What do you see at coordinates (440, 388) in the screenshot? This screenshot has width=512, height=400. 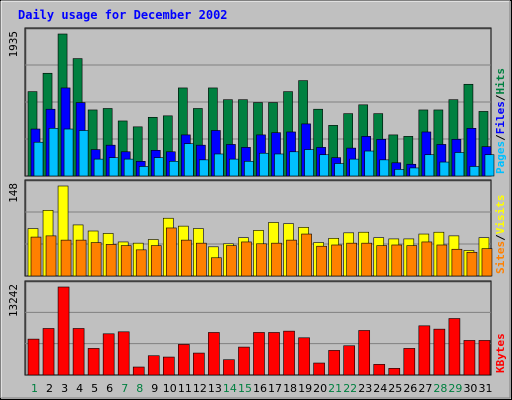 I see `x-tick-label-28: 28` at bounding box center [440, 388].